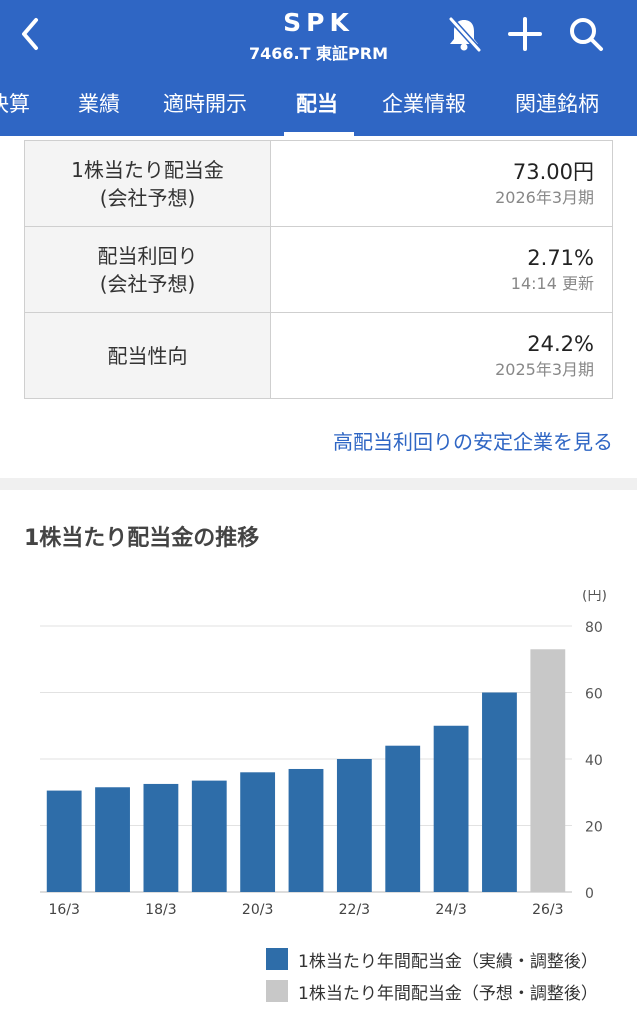  What do you see at coordinates (147, 169) in the screenshot?
I see `row-label-line1: 1株当たり配当金` at bounding box center [147, 169].